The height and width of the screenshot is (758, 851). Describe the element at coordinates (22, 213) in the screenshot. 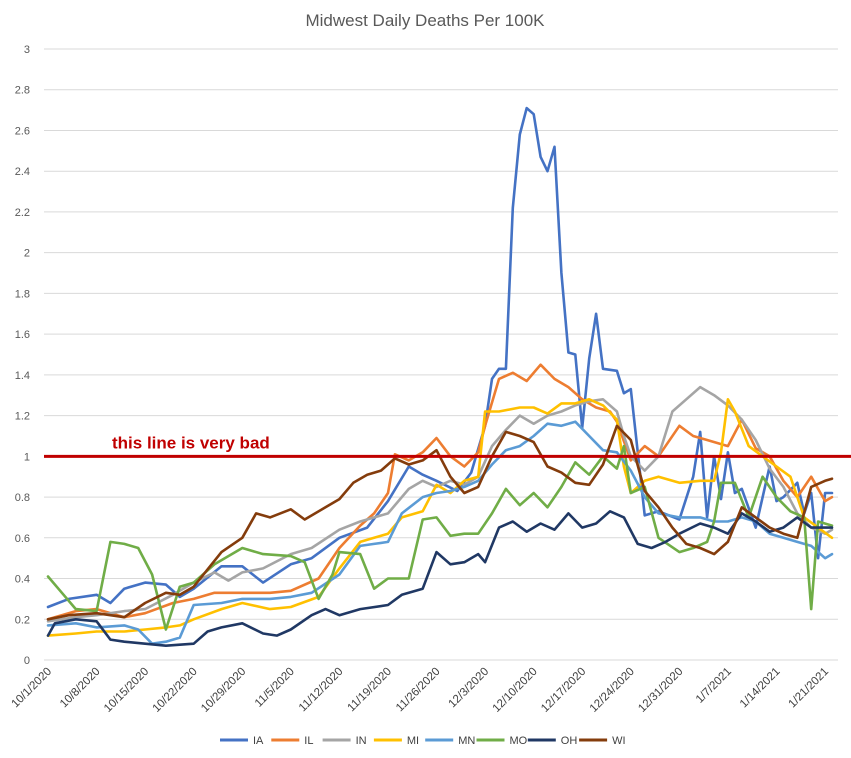

I see `y-tick-label: 2.2` at that location.